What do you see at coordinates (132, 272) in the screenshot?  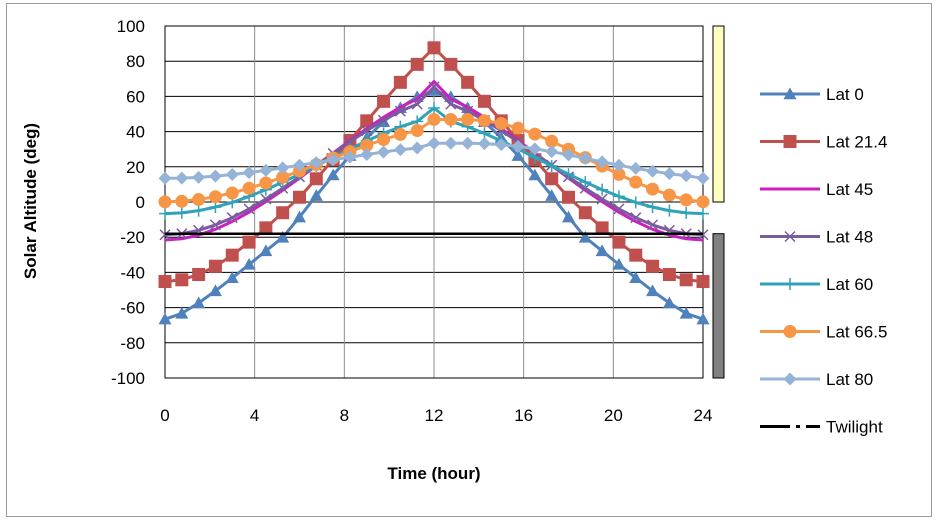 I see `y-tick-label: -40` at bounding box center [132, 272].